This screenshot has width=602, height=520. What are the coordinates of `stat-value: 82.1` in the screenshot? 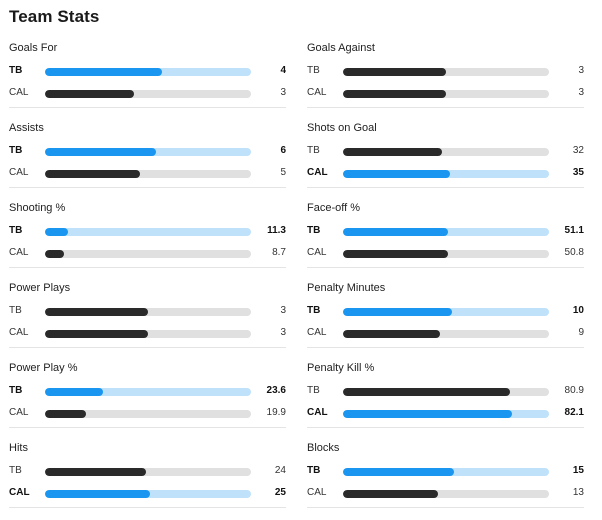 It's located at (574, 412).